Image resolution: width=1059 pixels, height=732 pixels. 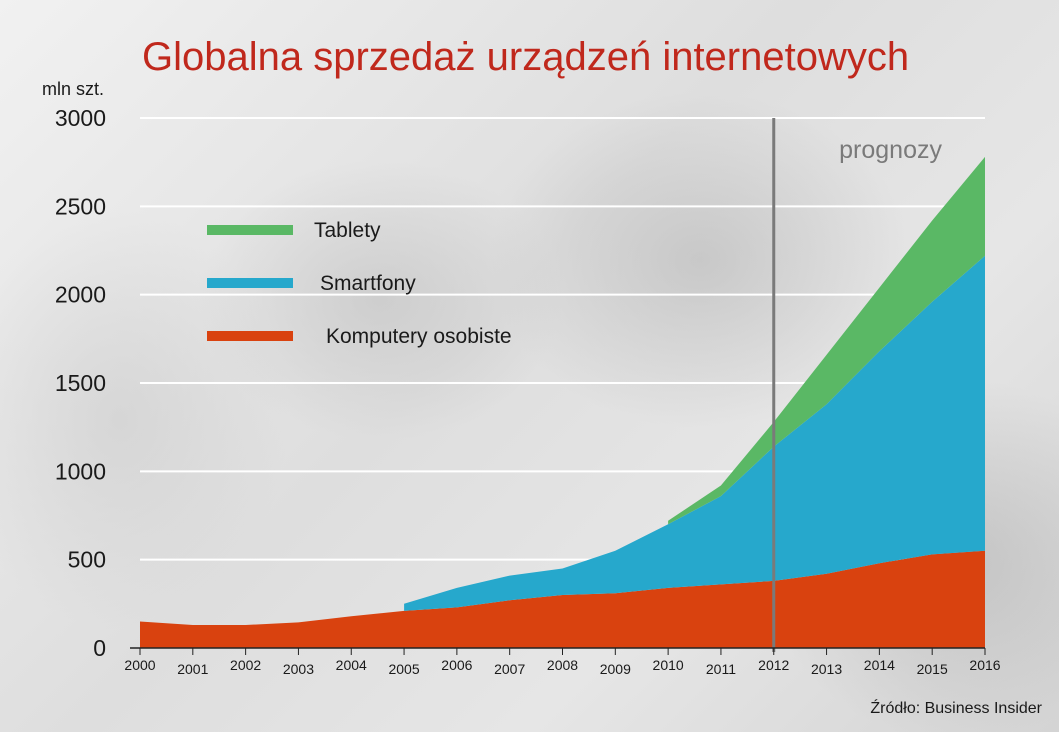 I want to click on y-tick-label: 3000, so click(x=80, y=118).